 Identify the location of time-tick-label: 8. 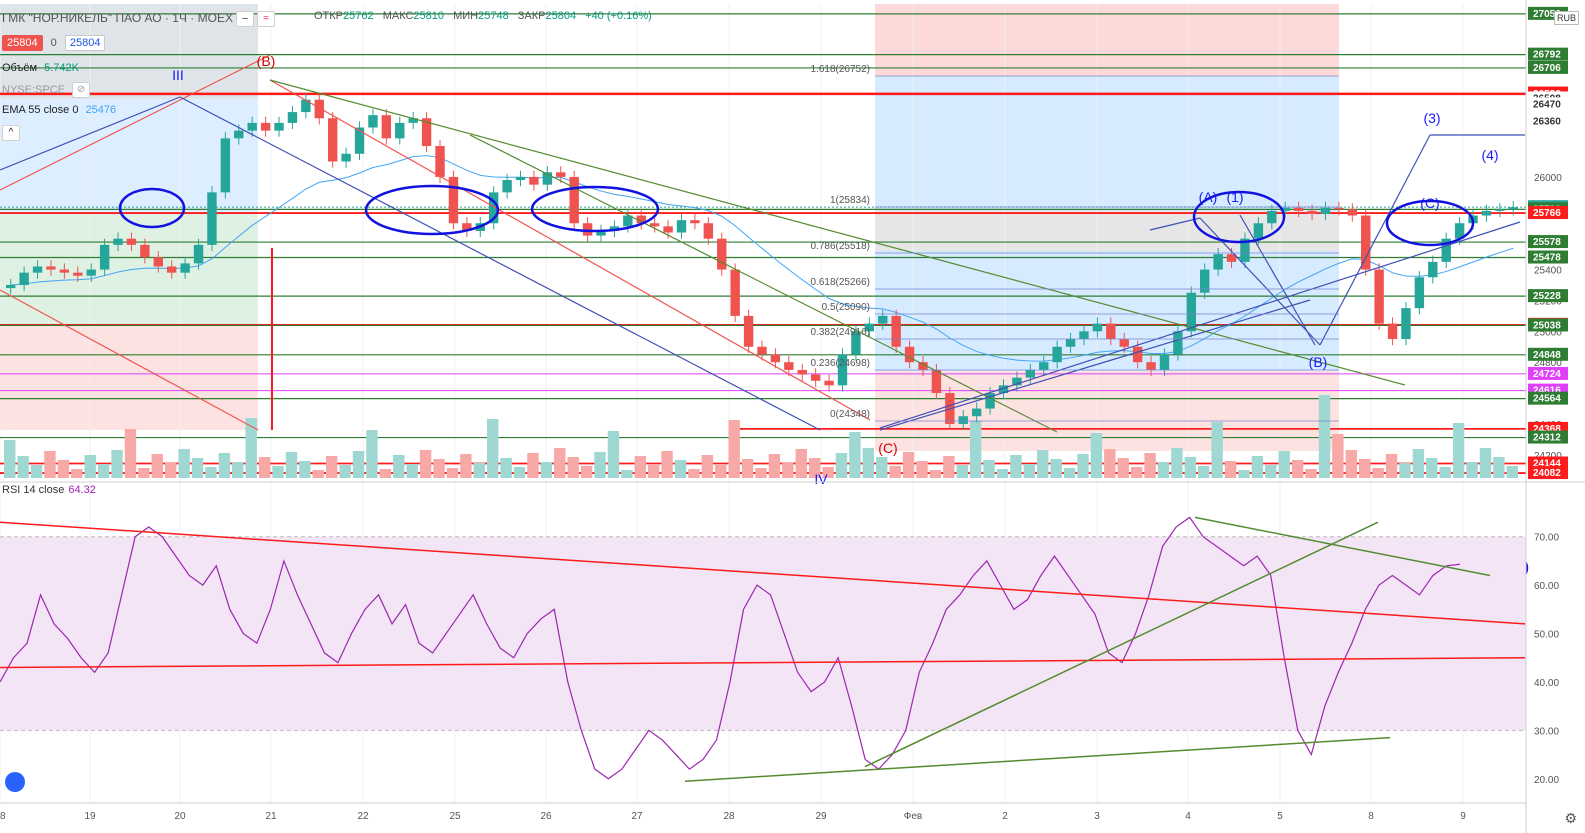
(1371, 816).